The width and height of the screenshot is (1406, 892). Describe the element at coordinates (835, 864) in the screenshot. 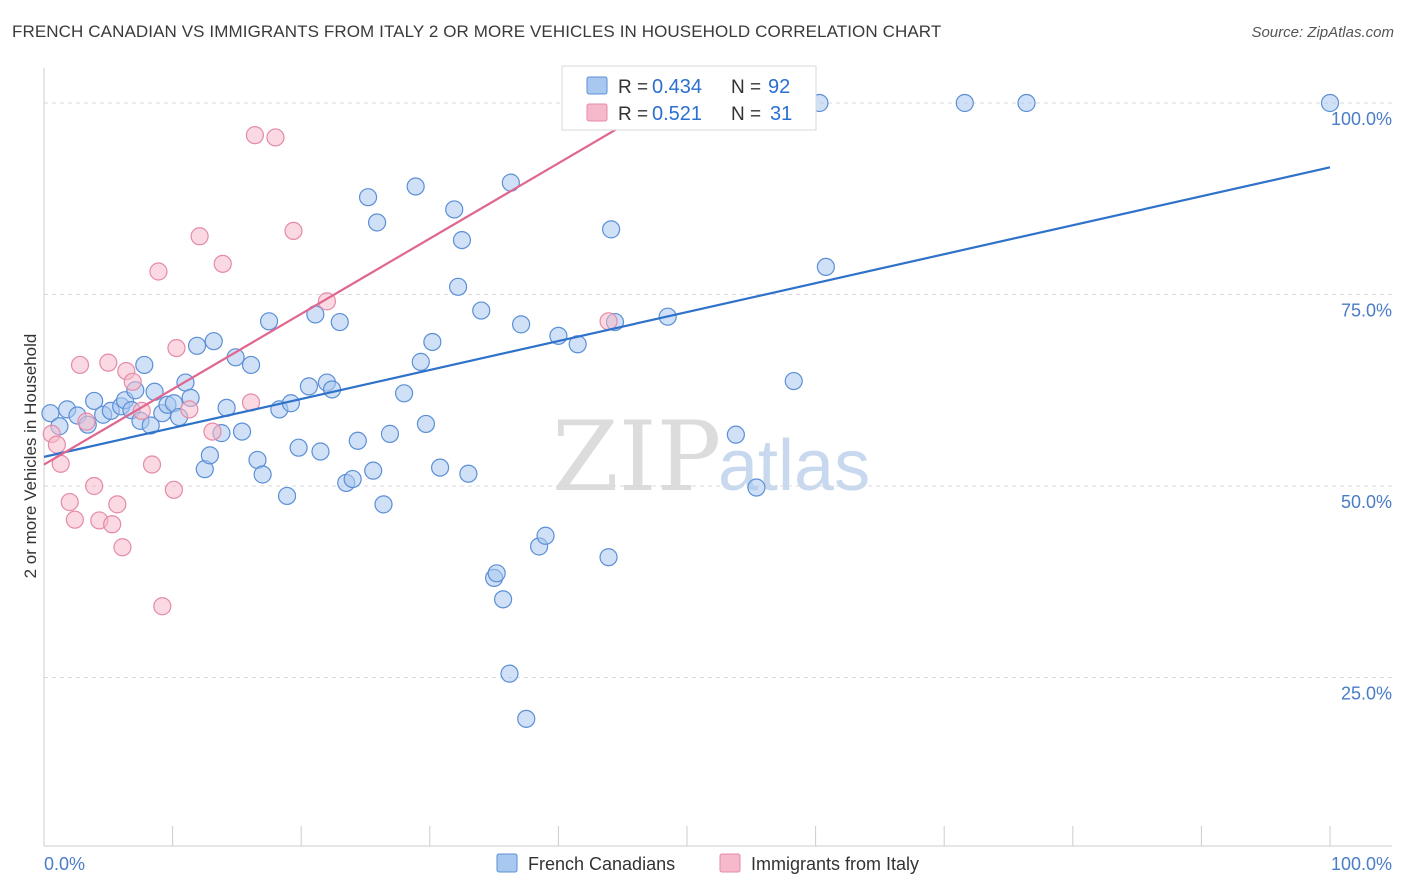

I see `legend-label-immigrants-italy: Immigrants from Italy` at that location.